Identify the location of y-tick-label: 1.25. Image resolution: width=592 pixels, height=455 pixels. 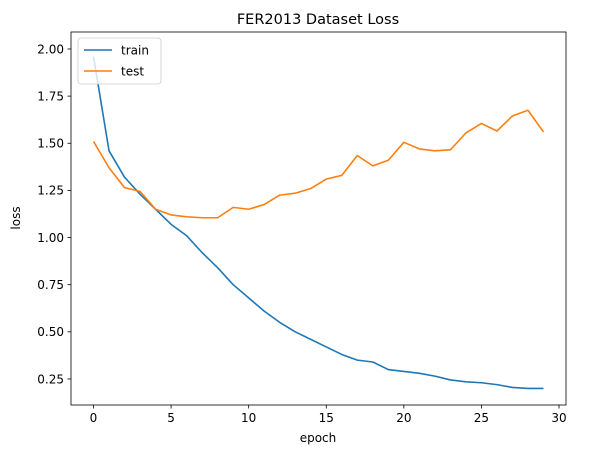
(50, 191).